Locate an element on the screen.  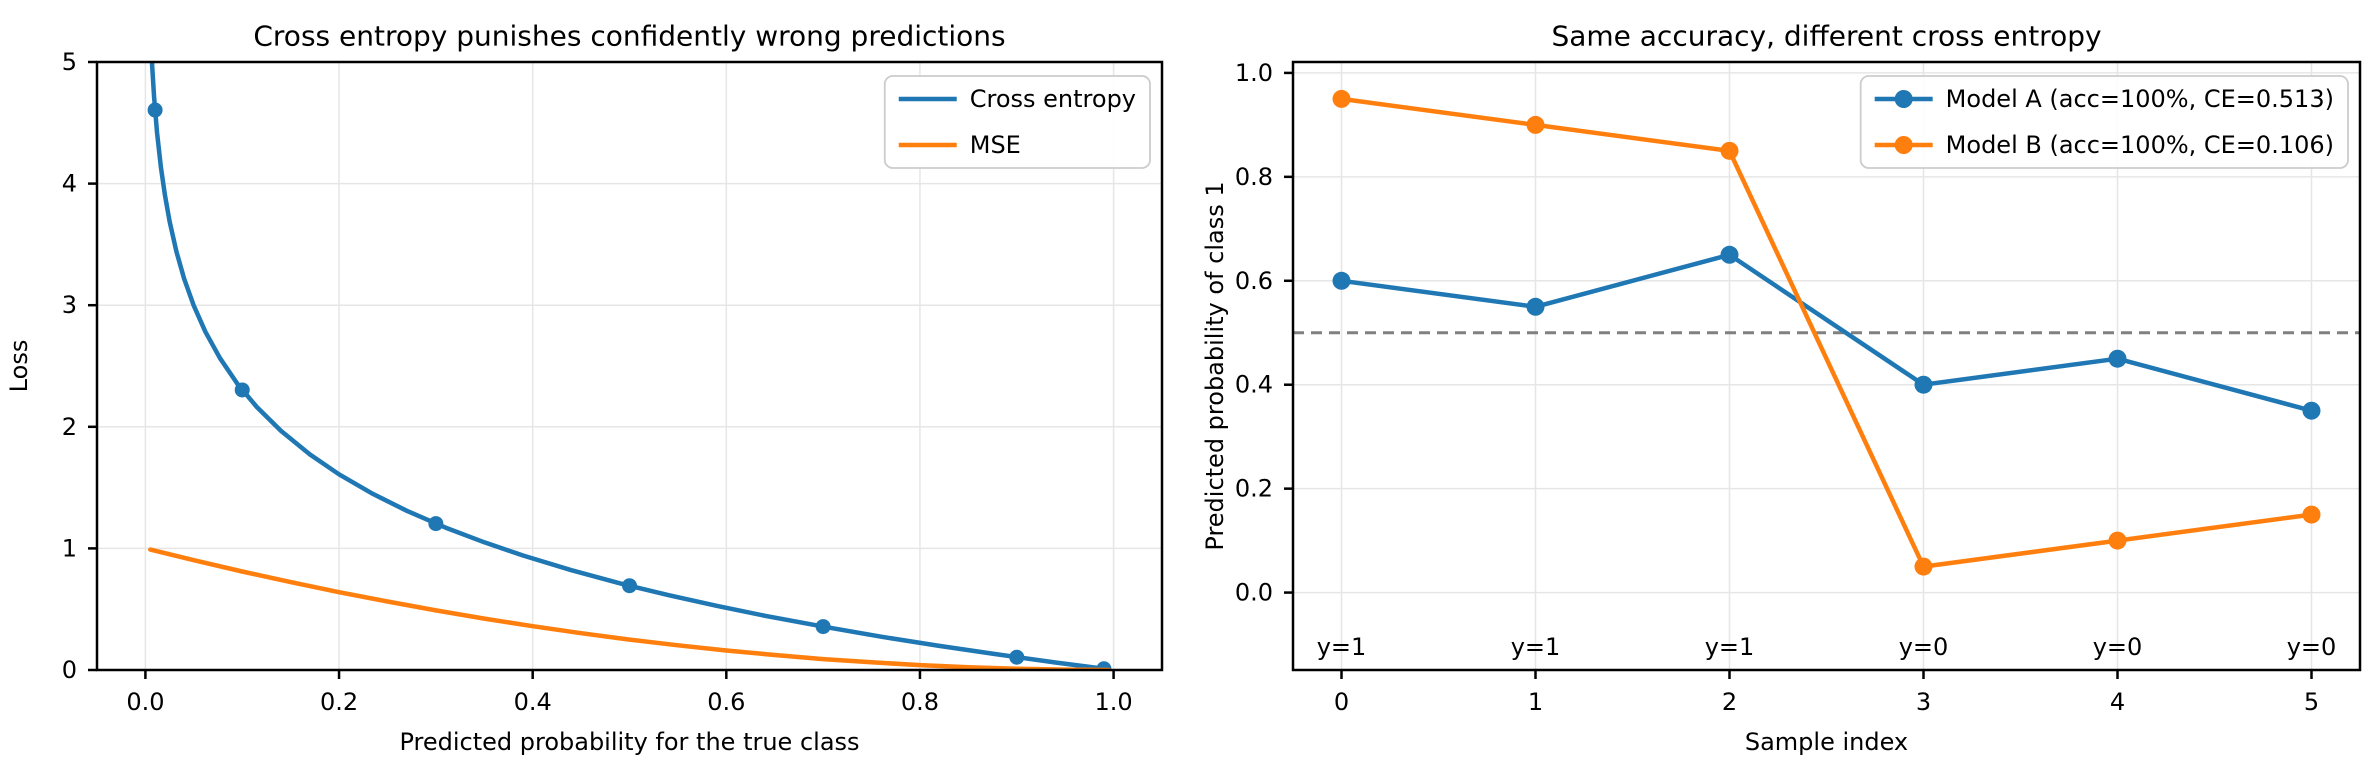
x-axis-label: Predicted probability for the true class is located at coordinates (629, 742).